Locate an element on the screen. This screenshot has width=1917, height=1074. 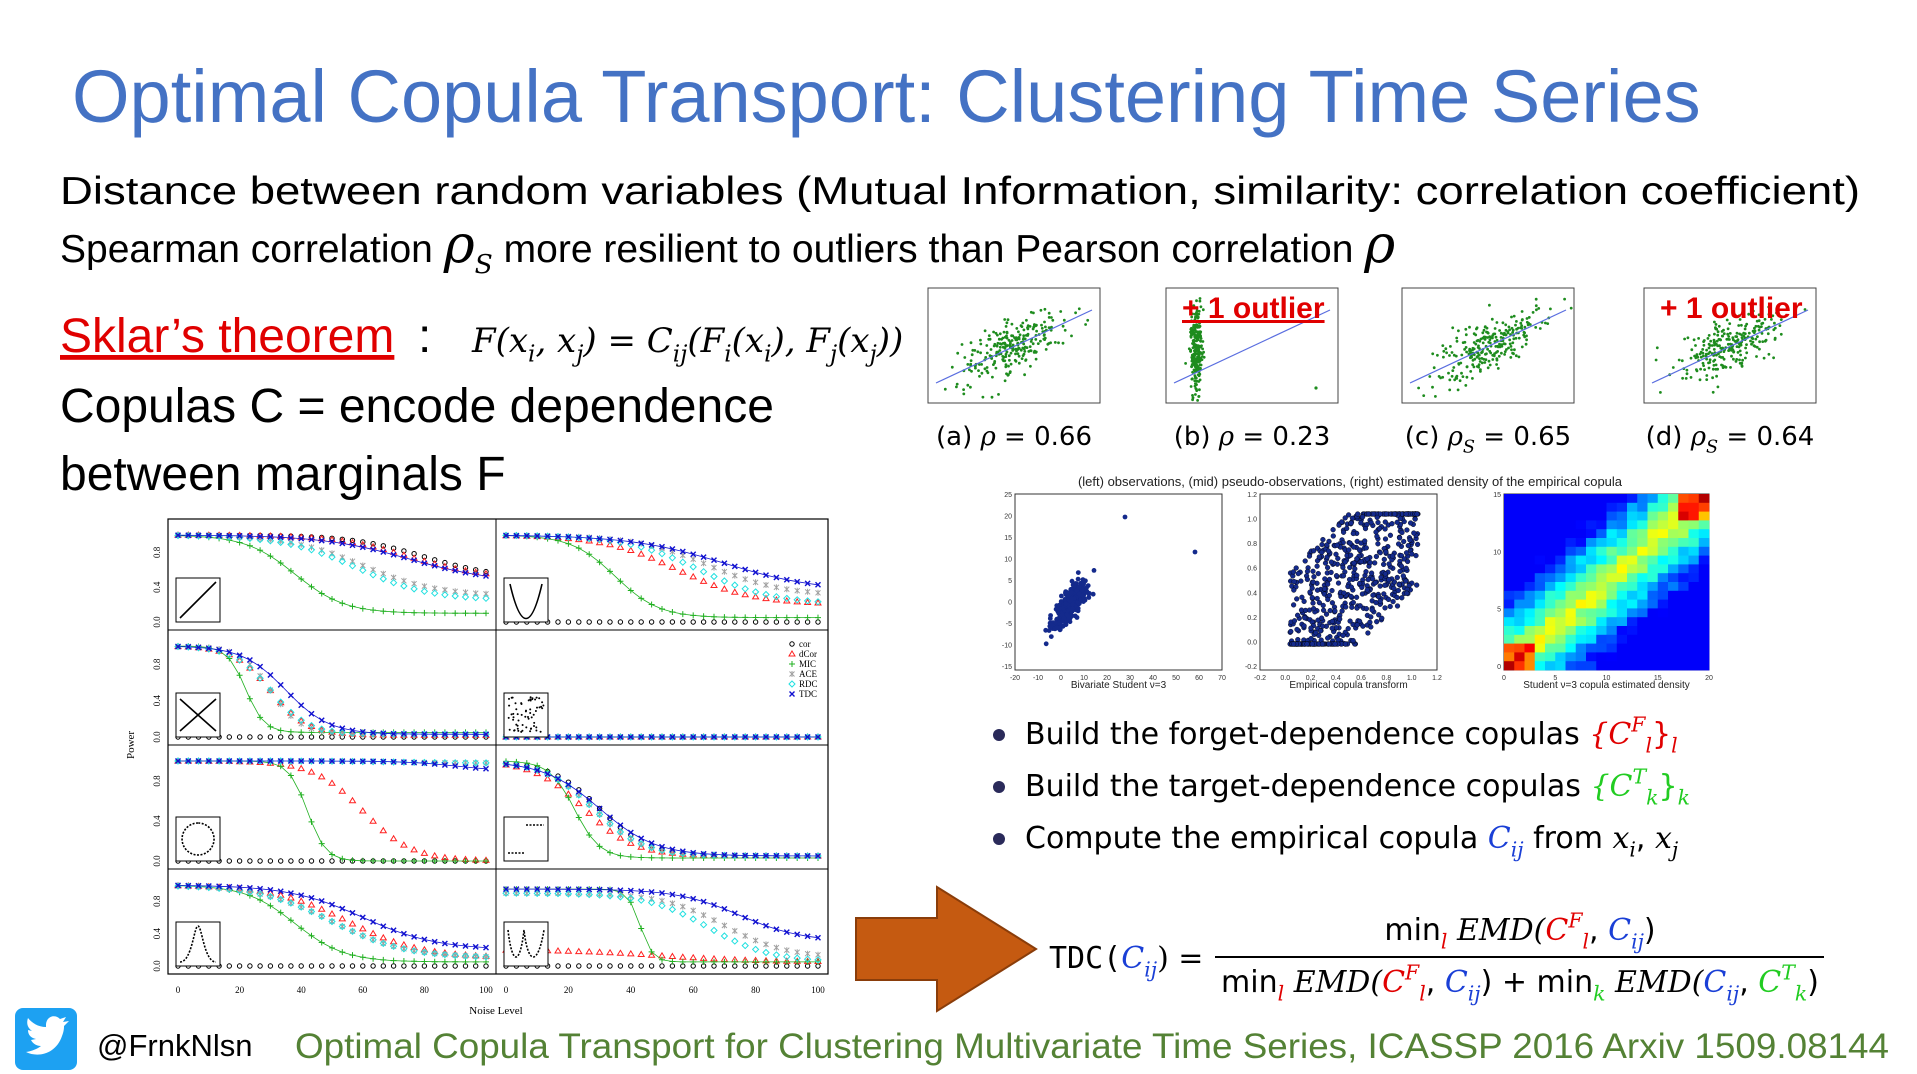
observation-dot is located at coordinates (1051, 625).